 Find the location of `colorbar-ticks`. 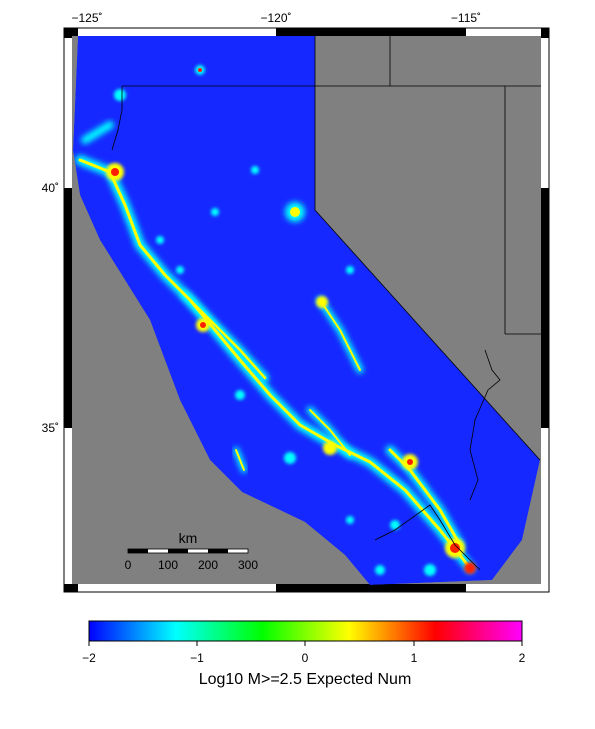

colorbar-ticks is located at coordinates (305, 643).